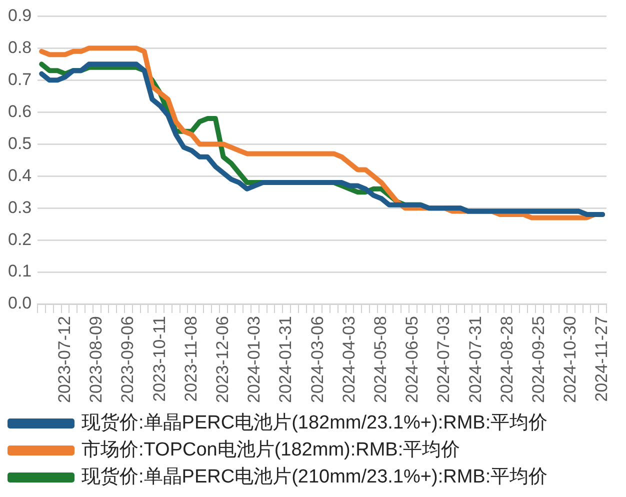  What do you see at coordinates (475, 360) in the screenshot?
I see `x-tick-label: 2024-07-31` at bounding box center [475, 360].